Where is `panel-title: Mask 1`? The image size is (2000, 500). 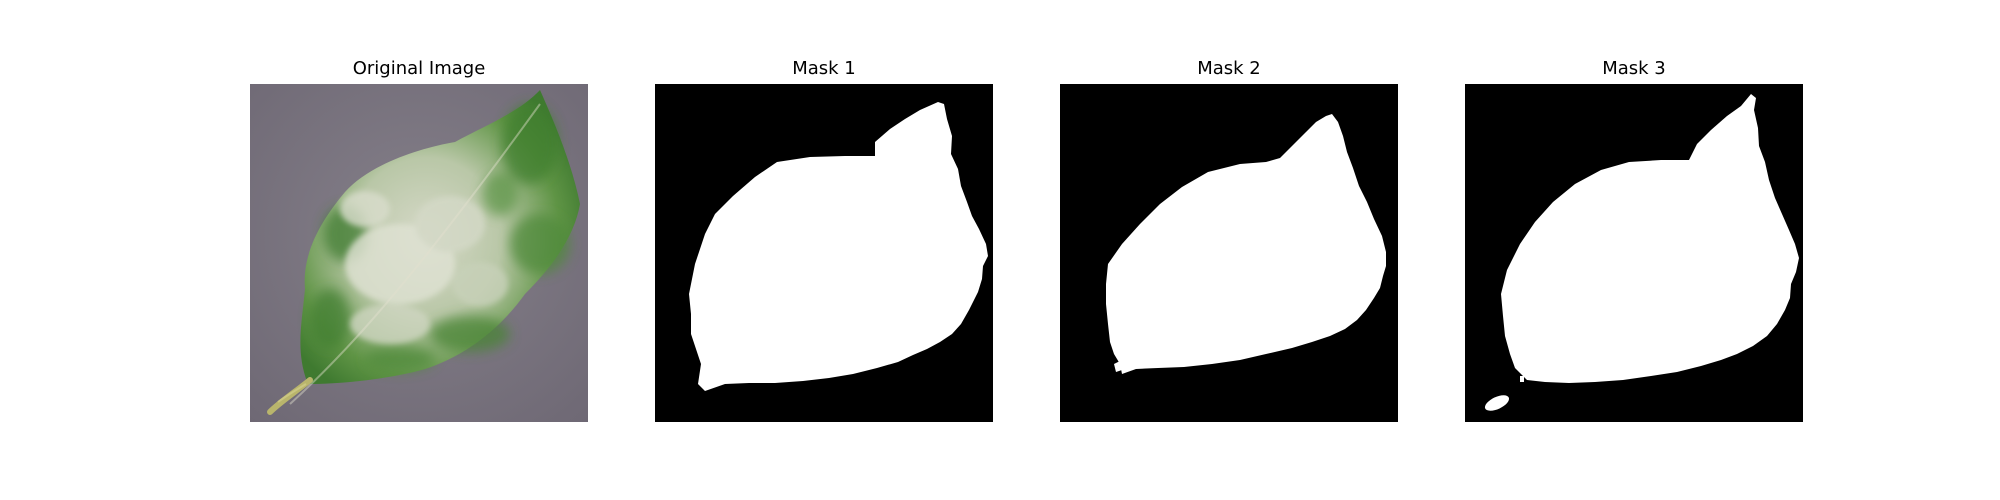
panel-title: Mask 1 is located at coordinates (824, 68).